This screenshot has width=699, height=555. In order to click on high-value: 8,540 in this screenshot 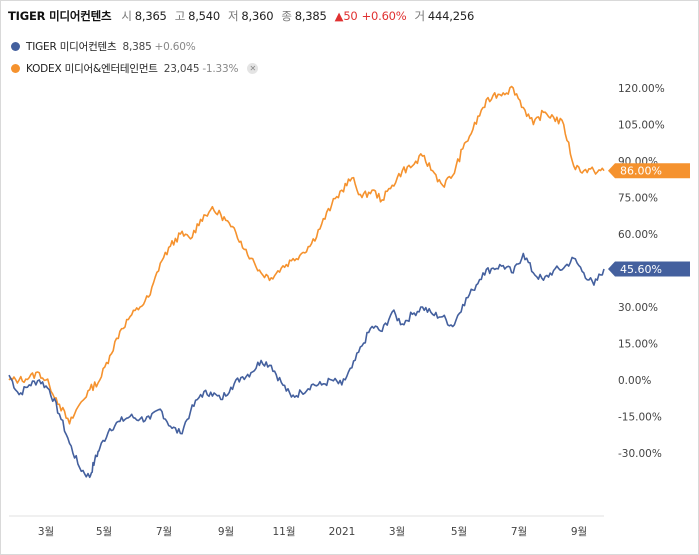, I will do `click(204, 16)`.